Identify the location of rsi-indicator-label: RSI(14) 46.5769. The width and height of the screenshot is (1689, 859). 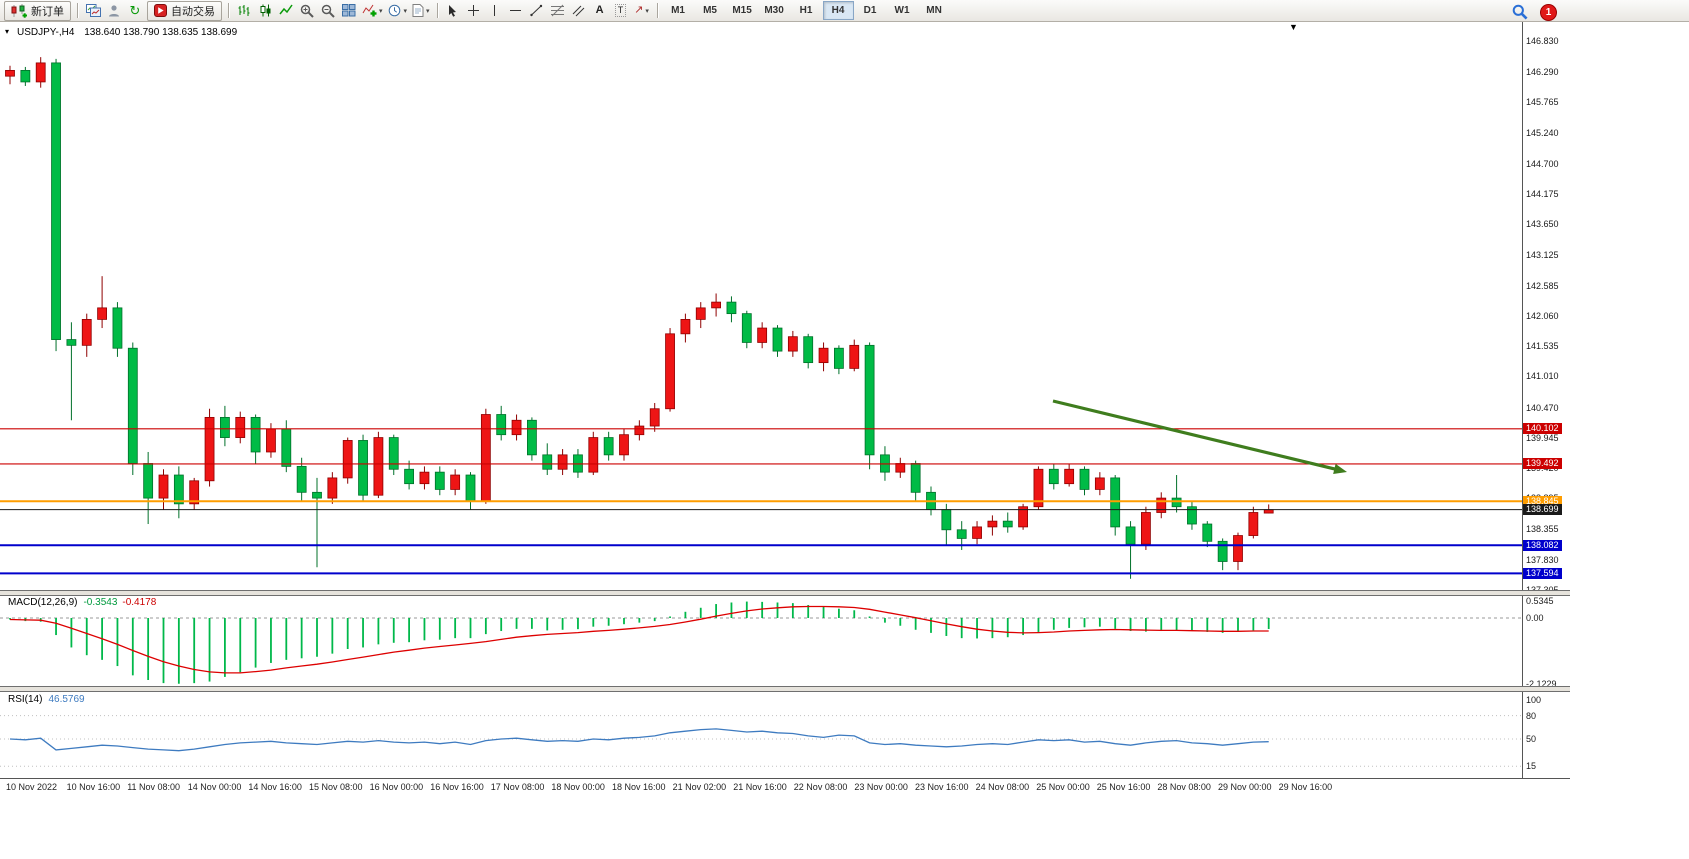
(46, 699).